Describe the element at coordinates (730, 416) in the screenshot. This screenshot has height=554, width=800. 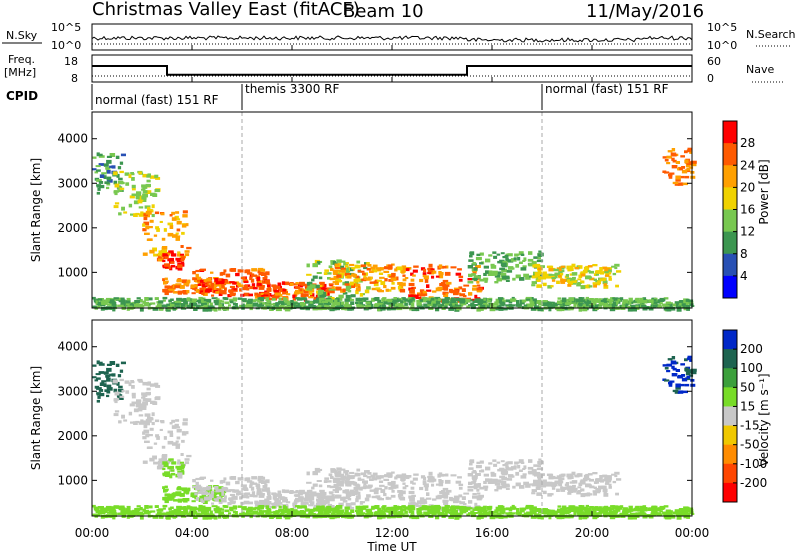
I see `colorbar-frame` at that location.